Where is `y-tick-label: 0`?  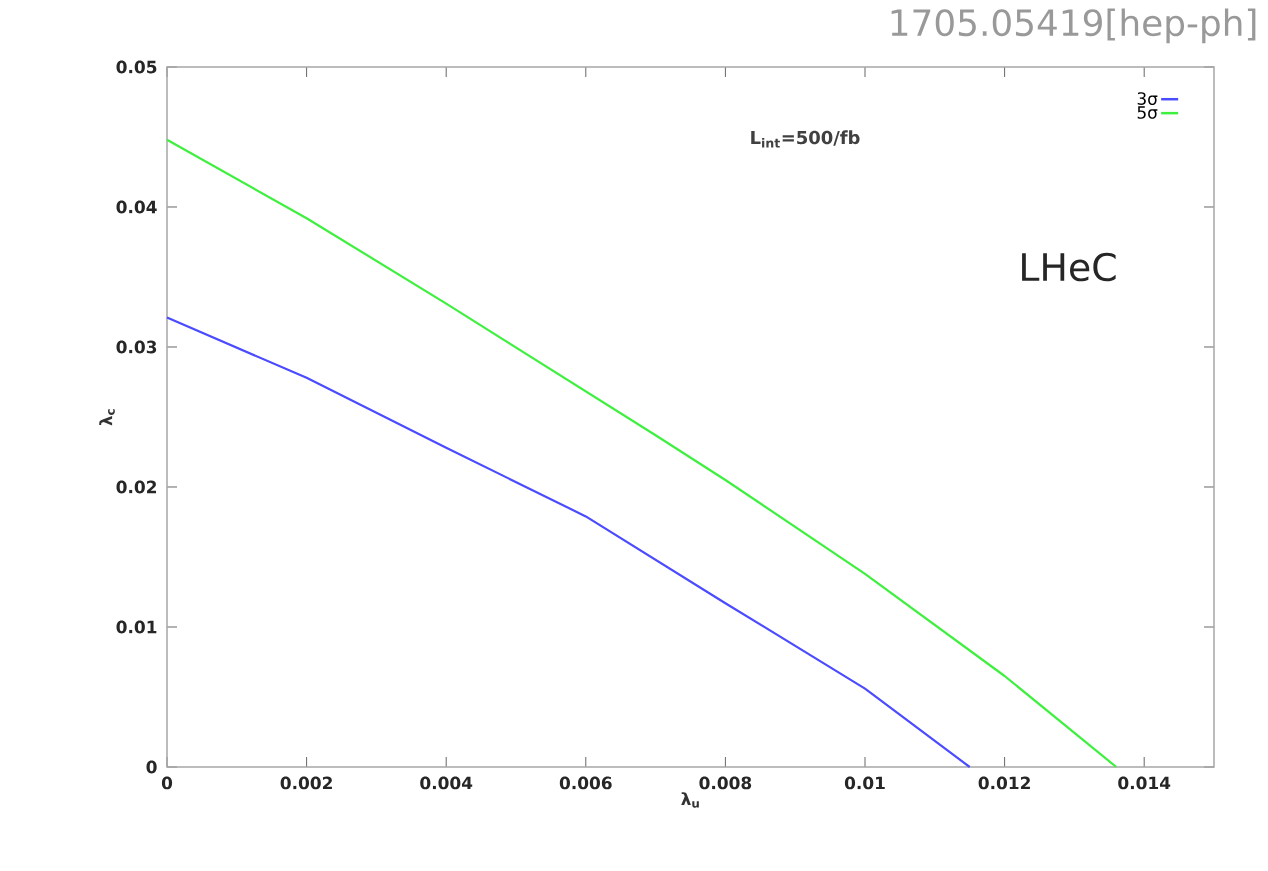 y-tick-label: 0 is located at coordinates (151, 767).